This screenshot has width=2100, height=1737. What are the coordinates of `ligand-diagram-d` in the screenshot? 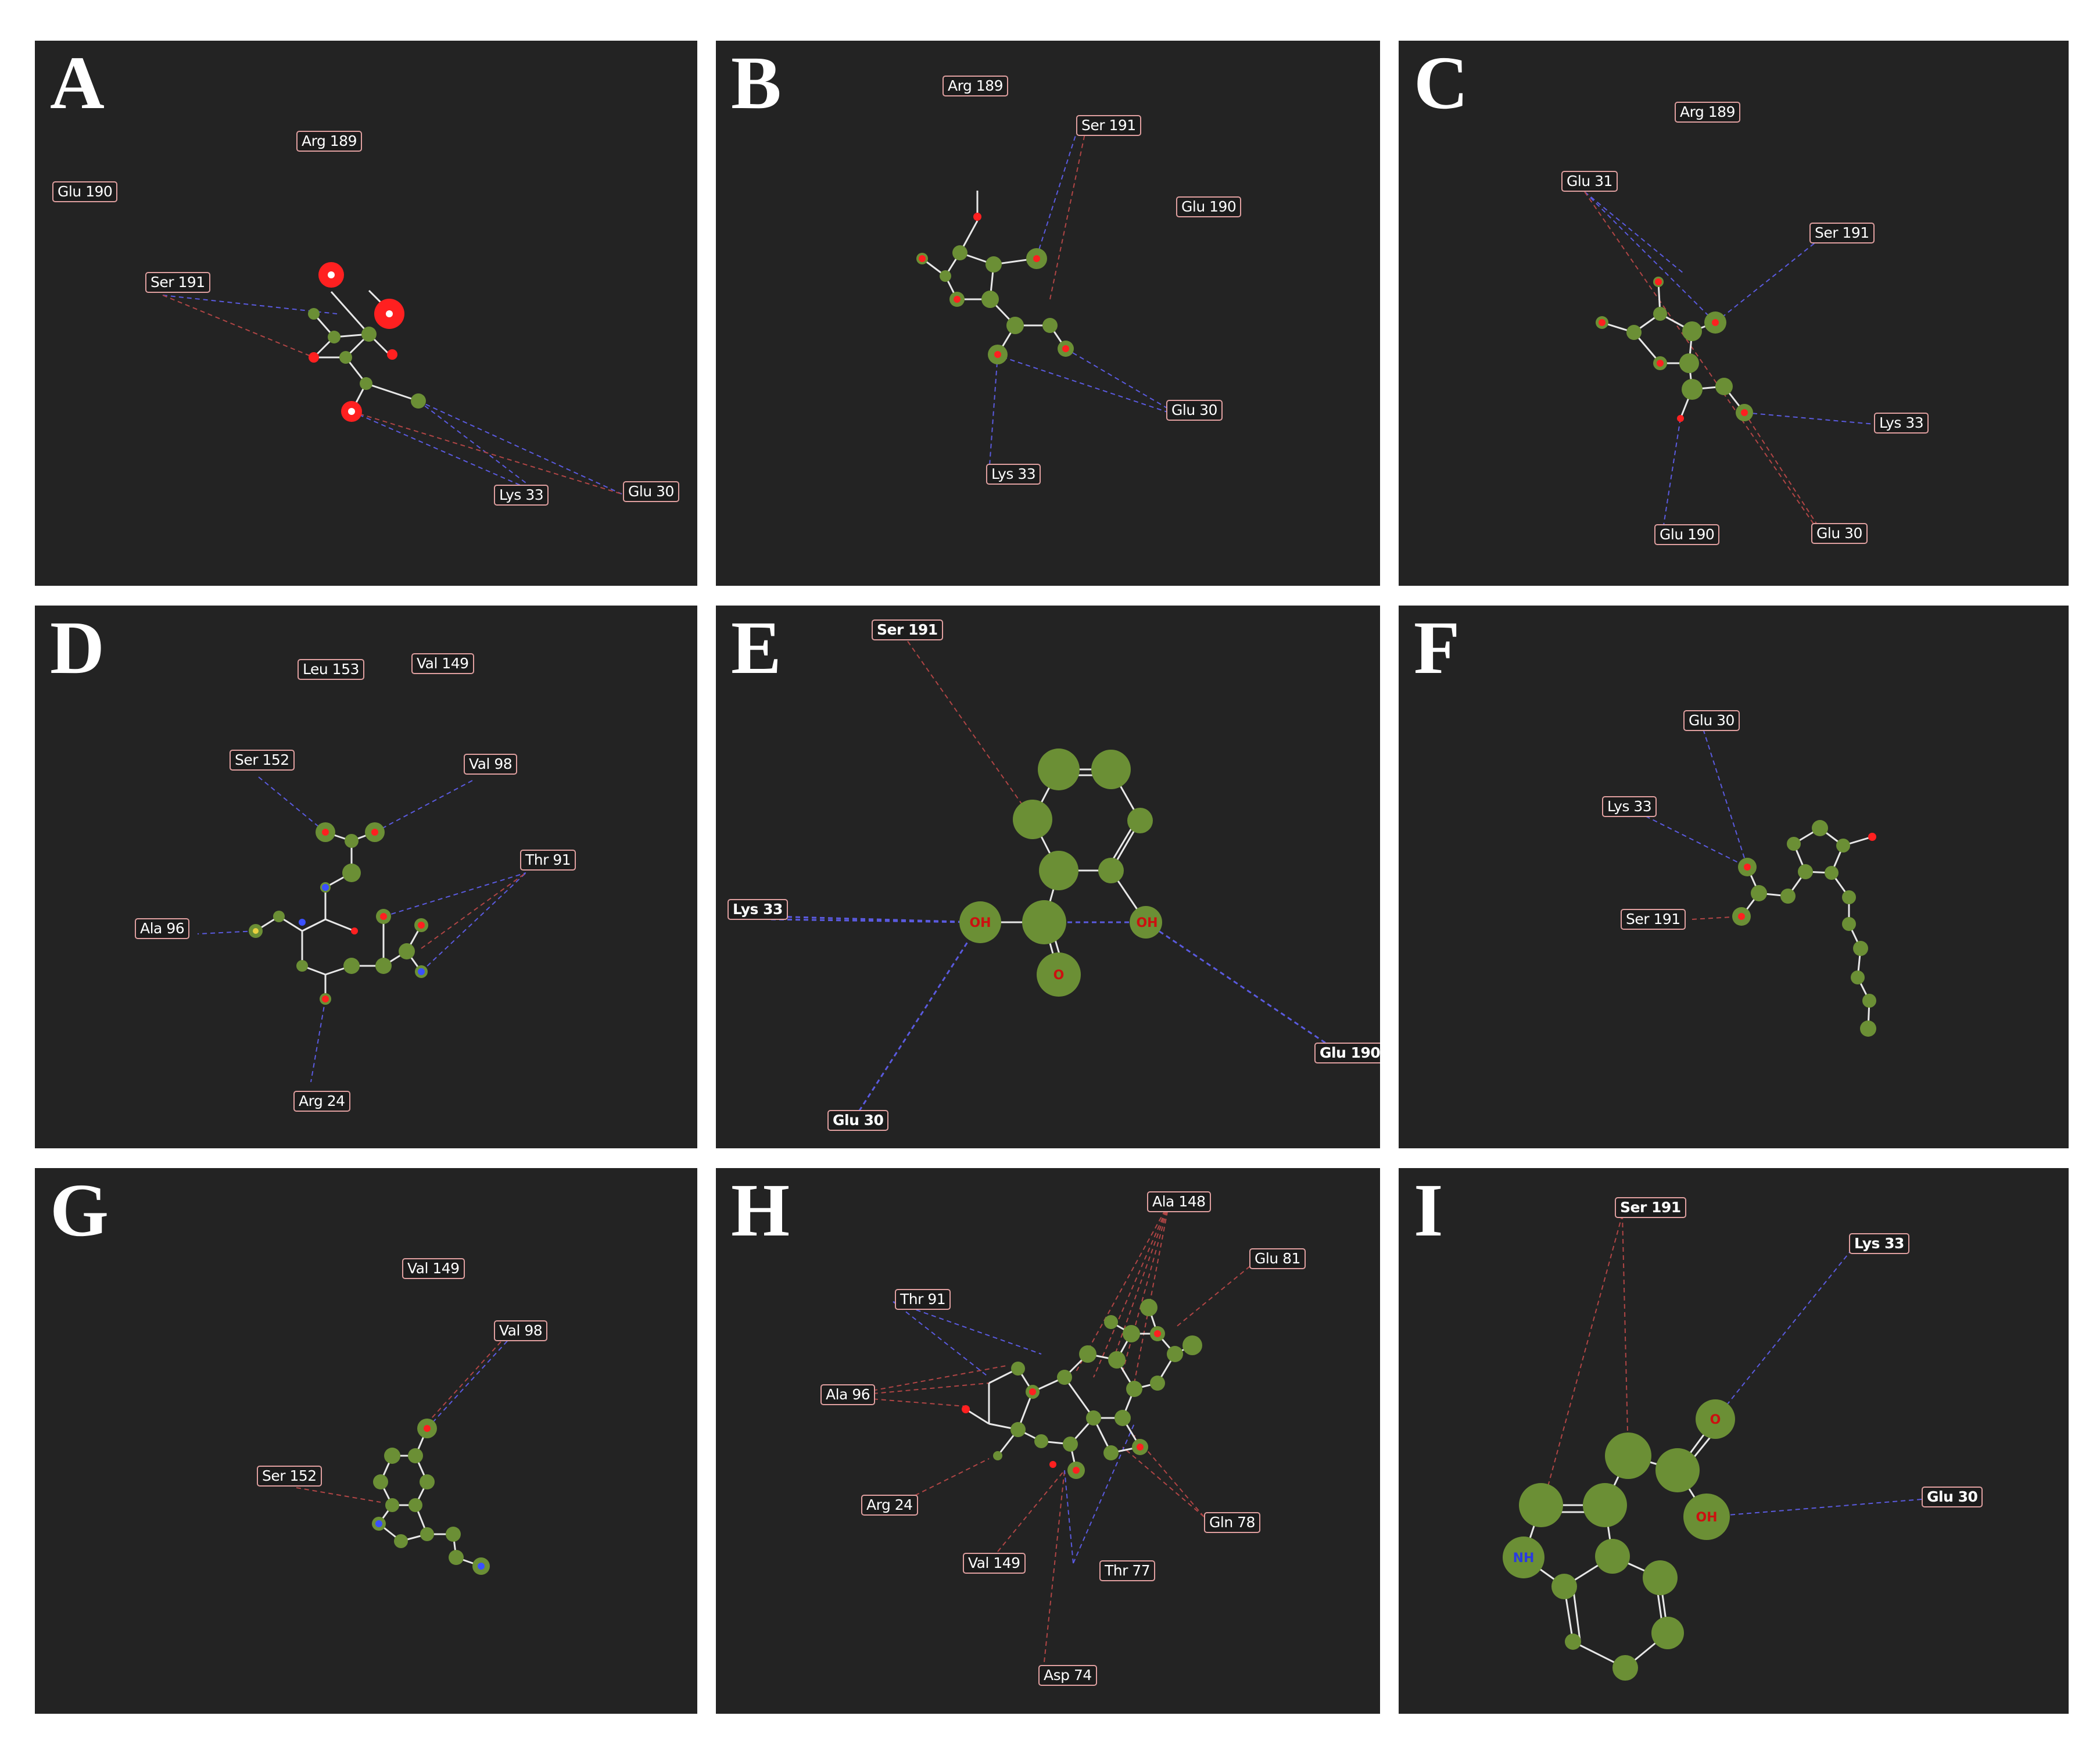 It's located at (361, 929).